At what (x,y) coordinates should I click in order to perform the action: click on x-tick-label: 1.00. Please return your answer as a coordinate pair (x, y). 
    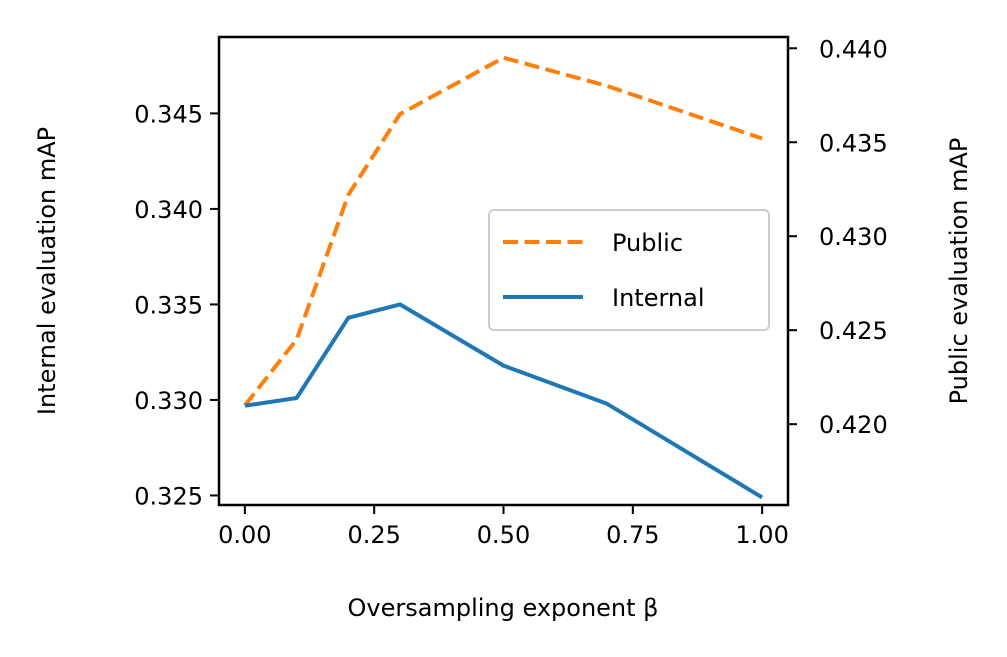
    Looking at the image, I should click on (761, 535).